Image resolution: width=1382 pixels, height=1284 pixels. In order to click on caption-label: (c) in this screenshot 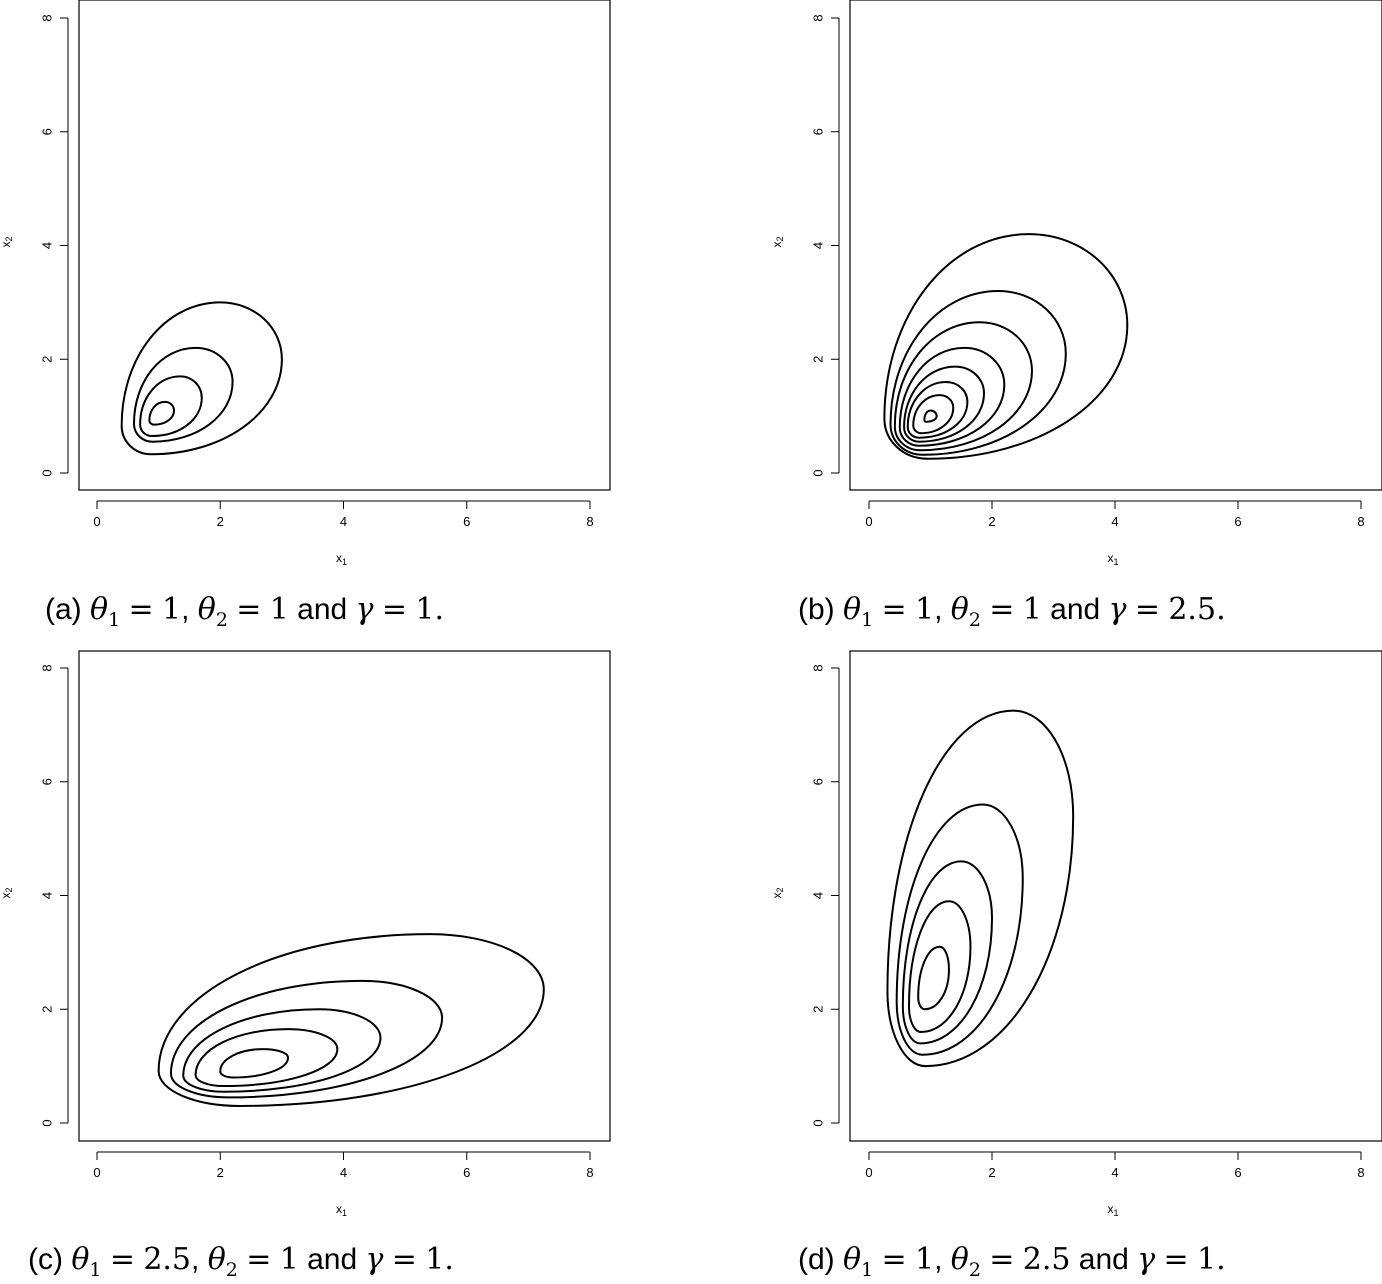, I will do `click(45, 1259)`.